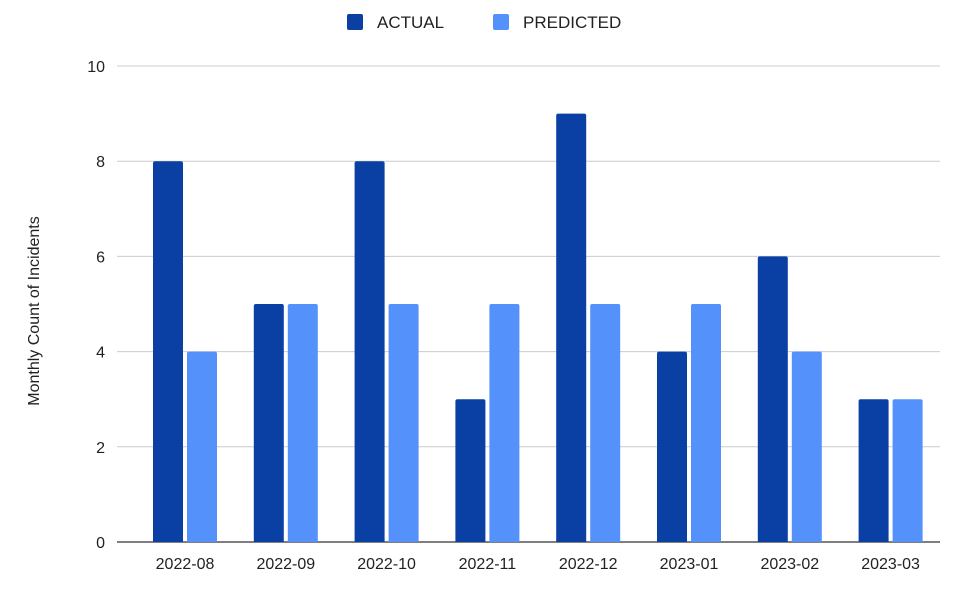  What do you see at coordinates (689, 564) in the screenshot?
I see `x-tick-label: 2023-01` at bounding box center [689, 564].